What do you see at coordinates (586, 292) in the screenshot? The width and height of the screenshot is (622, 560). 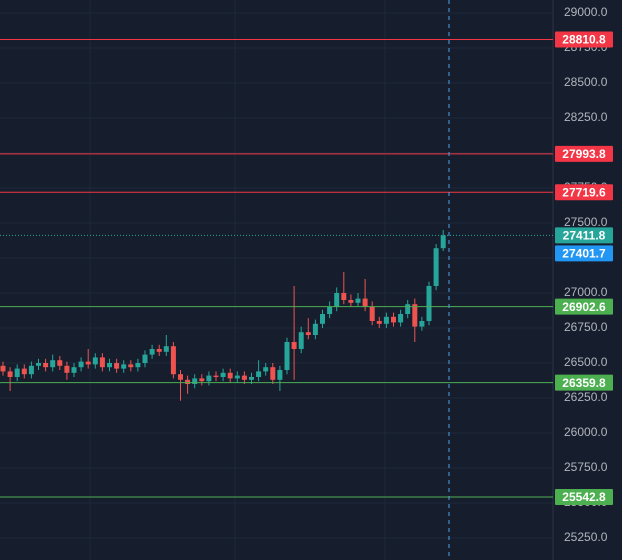 I see `y-tick-label: 27000.0` at bounding box center [586, 292].